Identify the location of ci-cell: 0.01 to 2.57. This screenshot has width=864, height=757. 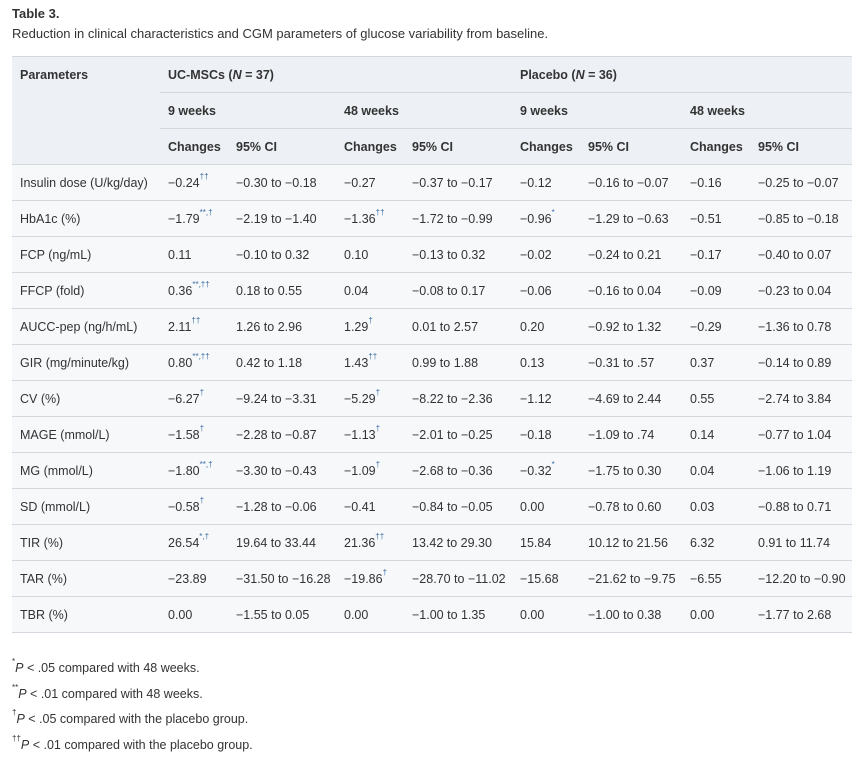
(458, 326).